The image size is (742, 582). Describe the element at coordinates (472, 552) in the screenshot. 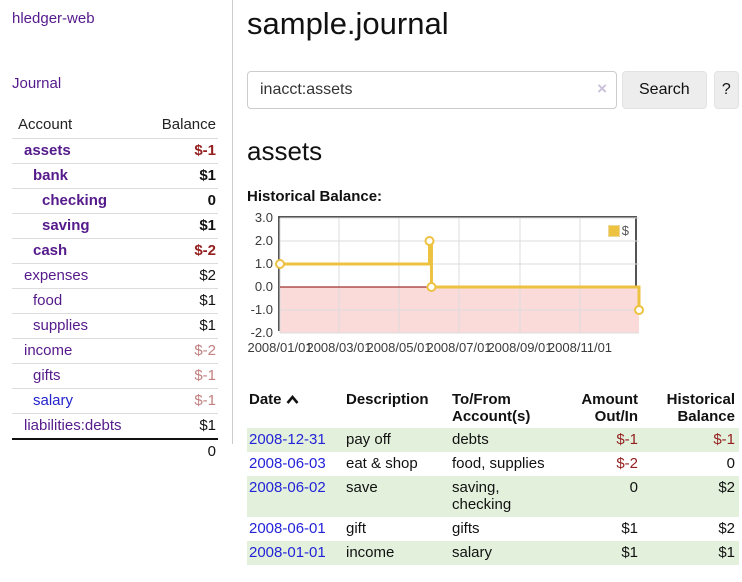

I see `transaction-accounts: salary` at that location.